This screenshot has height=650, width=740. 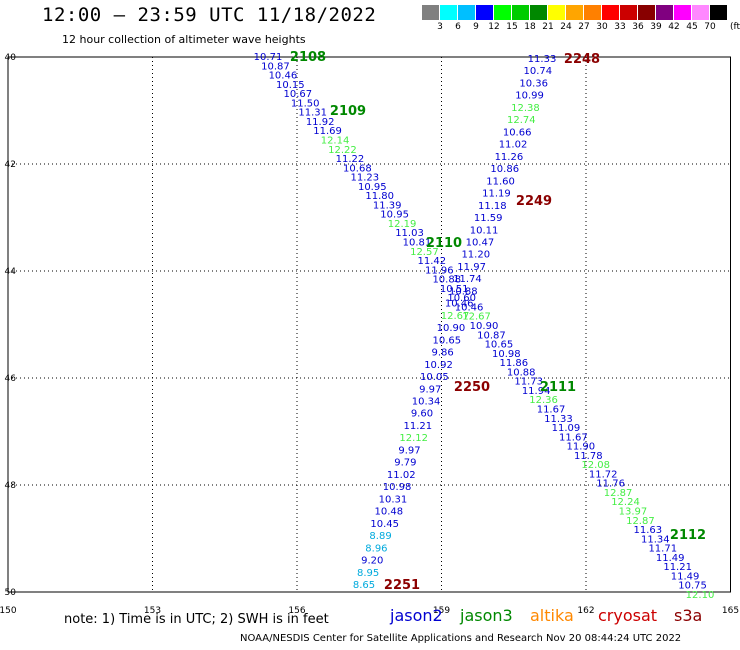 What do you see at coordinates (372, 561) in the screenshot?
I see `wave-height-value: 9.20` at bounding box center [372, 561].